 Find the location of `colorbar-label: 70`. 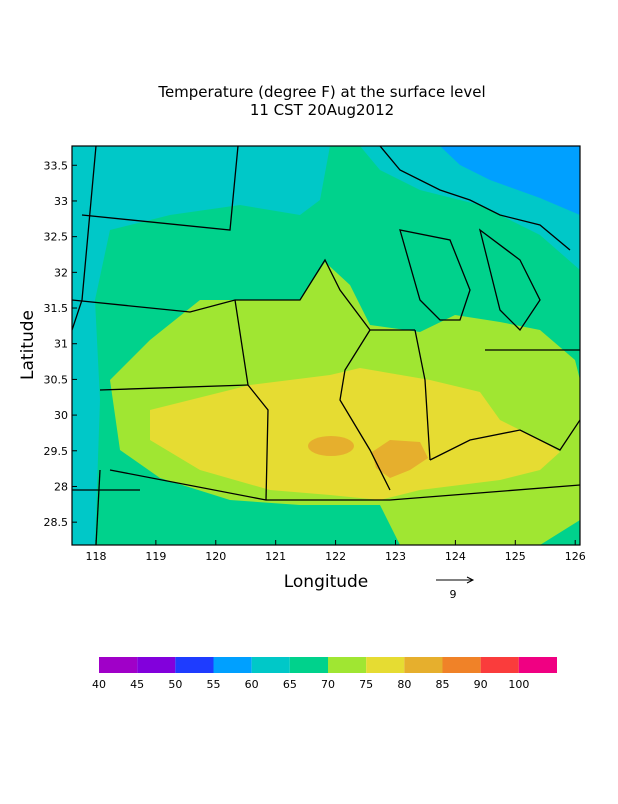

colorbar-label: 70 is located at coordinates (328, 684).